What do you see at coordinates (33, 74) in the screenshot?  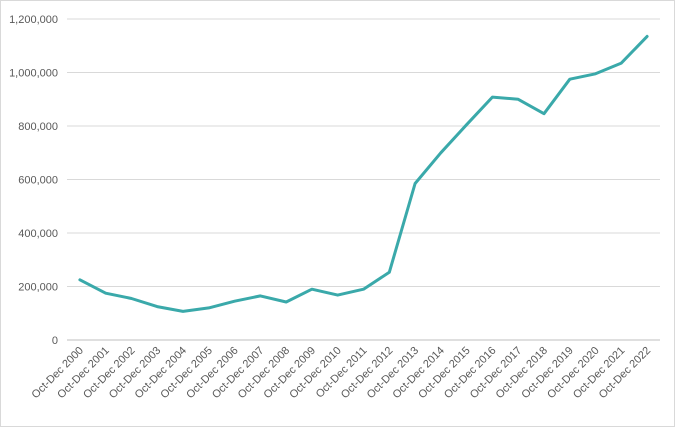 I see `y-tick-label: 1,000,000` at bounding box center [33, 74].